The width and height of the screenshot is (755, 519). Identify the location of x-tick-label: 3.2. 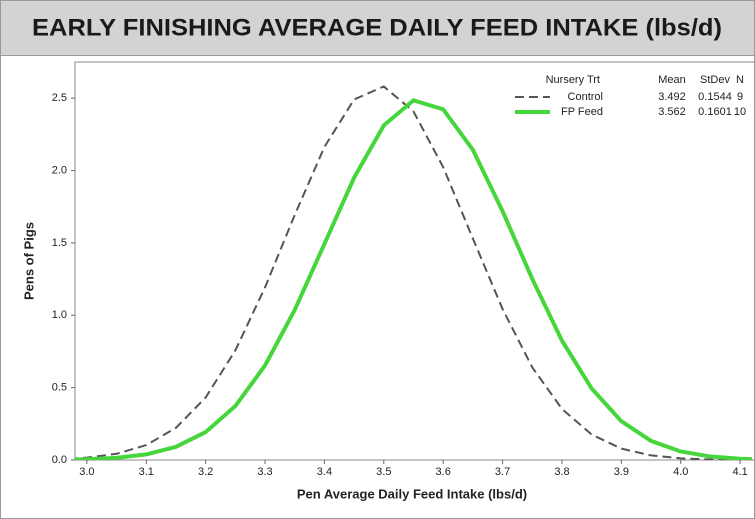
(205, 472).